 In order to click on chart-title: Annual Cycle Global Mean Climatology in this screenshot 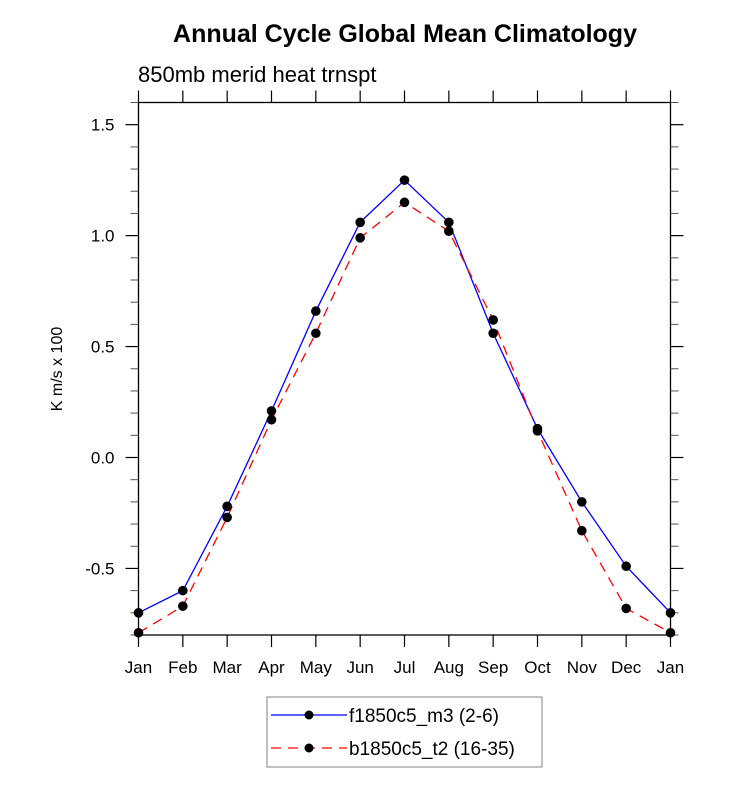, I will do `click(405, 34)`.